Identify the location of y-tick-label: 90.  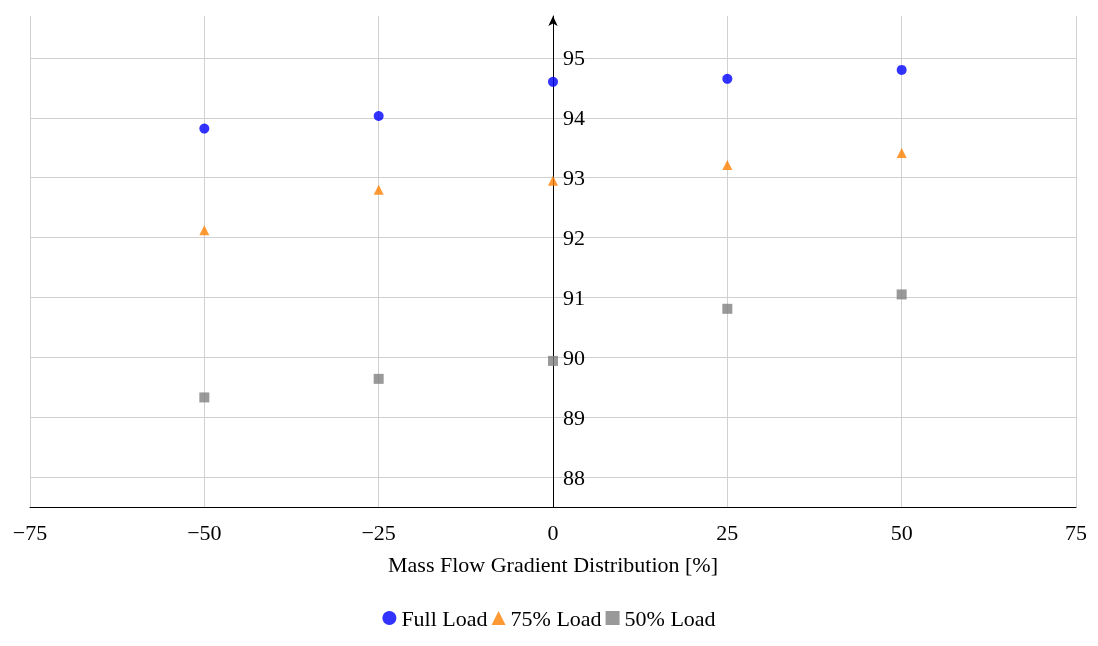
(574, 357).